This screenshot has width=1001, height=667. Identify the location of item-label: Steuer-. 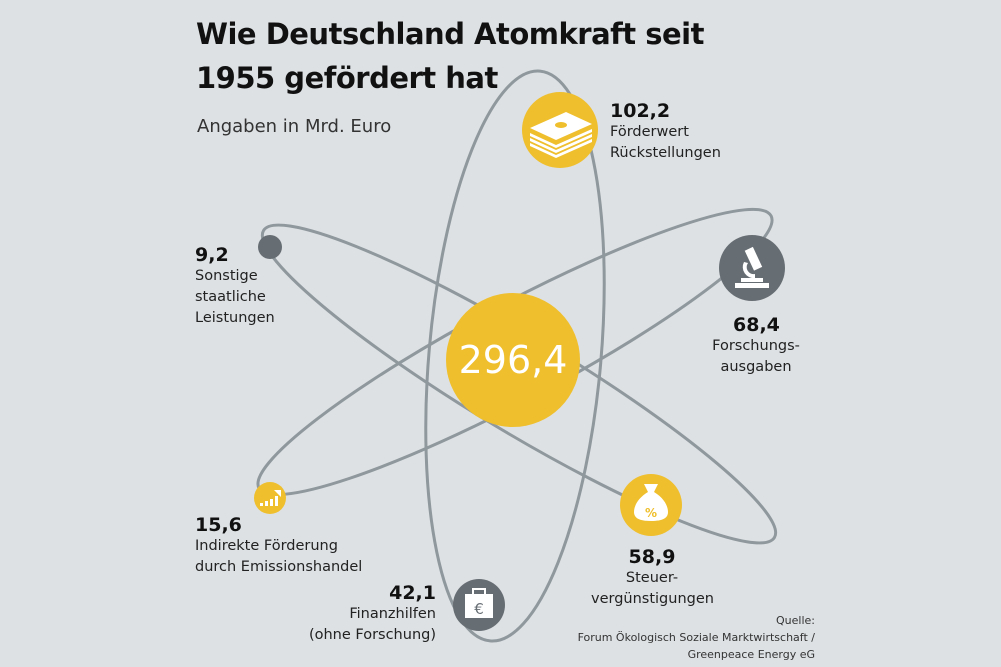
(652, 578).